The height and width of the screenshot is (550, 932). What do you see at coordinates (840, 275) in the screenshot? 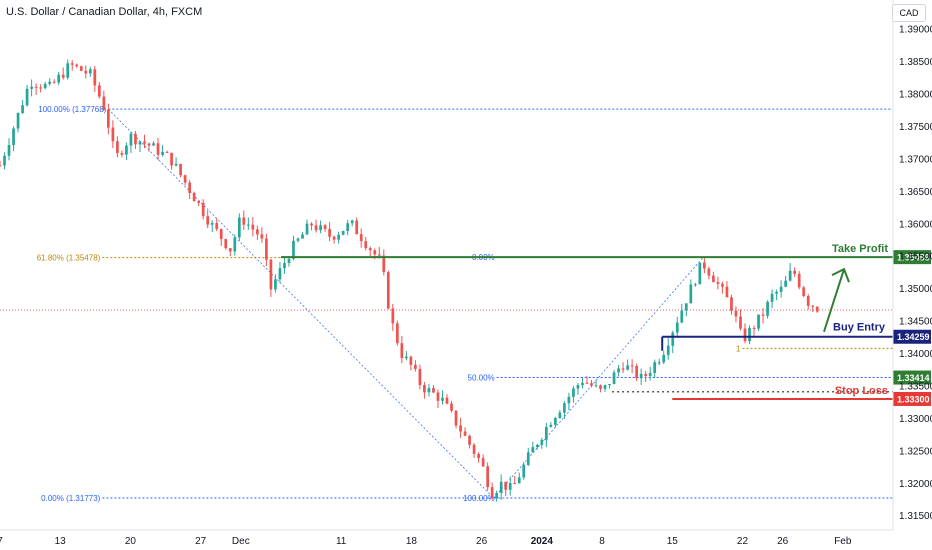
I see `up-arrow-head-icon` at bounding box center [840, 275].